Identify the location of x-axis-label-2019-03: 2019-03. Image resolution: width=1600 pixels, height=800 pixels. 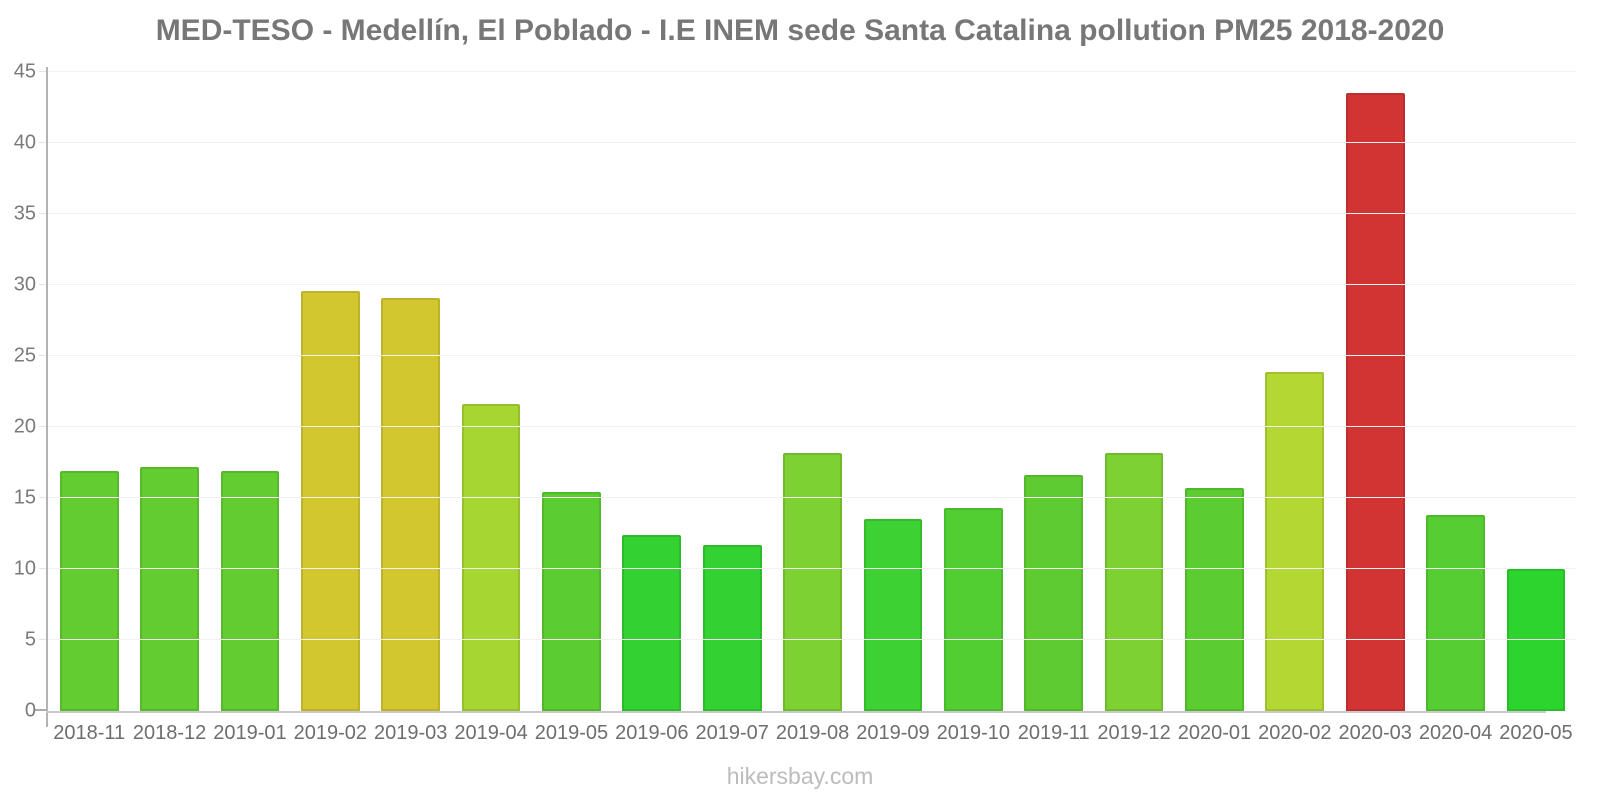
(410, 733).